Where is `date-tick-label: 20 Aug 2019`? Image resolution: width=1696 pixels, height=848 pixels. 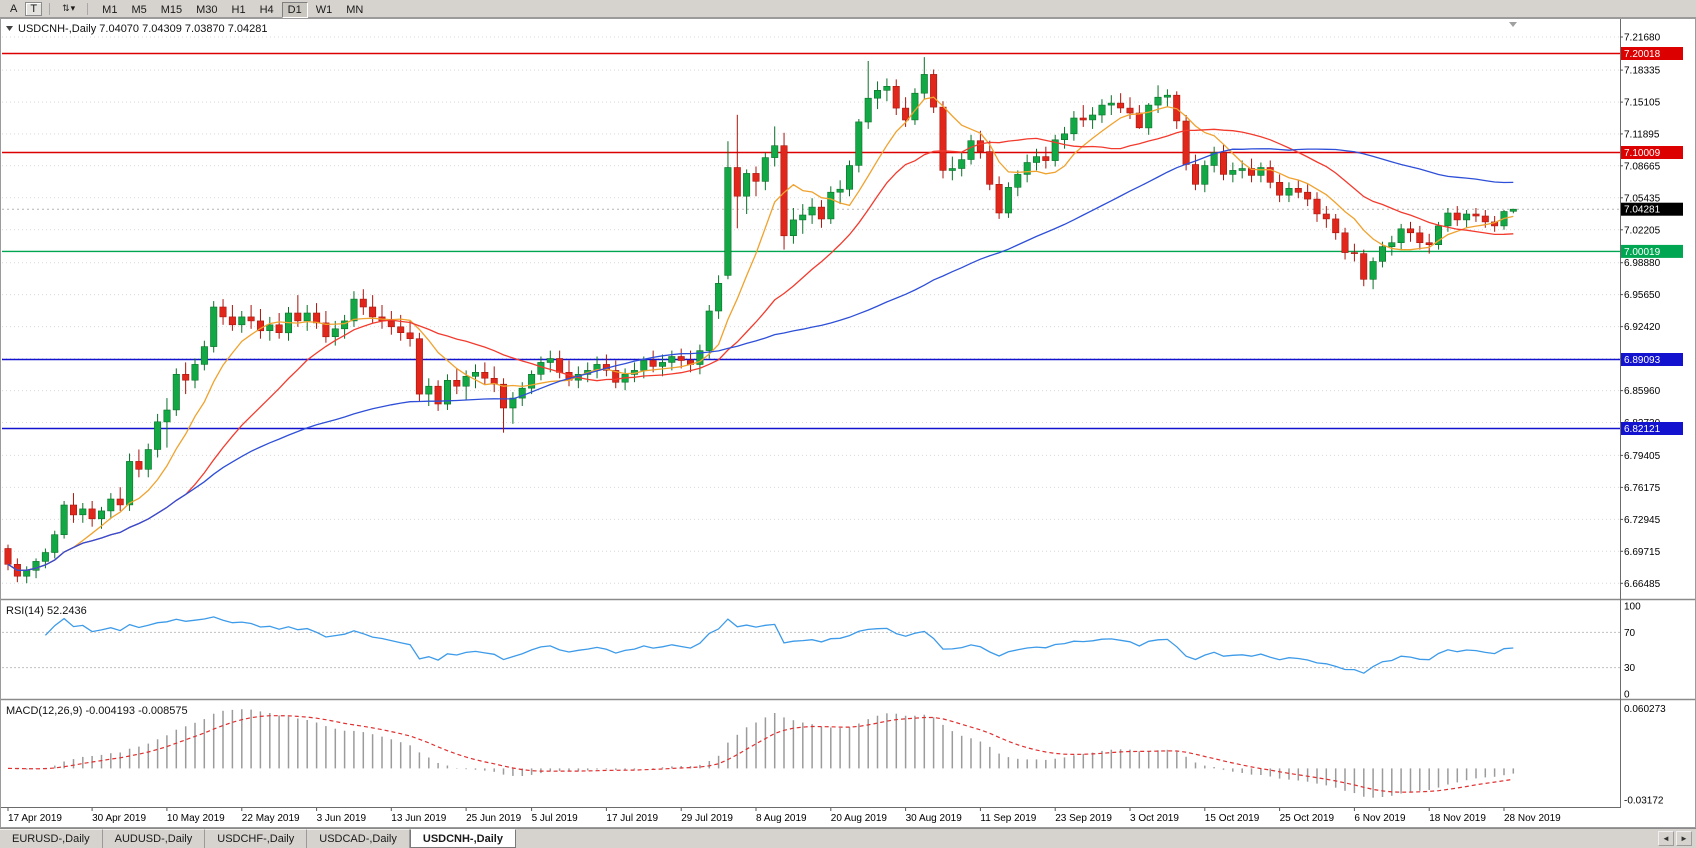
date-tick-label: 20 Aug 2019 is located at coordinates (859, 818).